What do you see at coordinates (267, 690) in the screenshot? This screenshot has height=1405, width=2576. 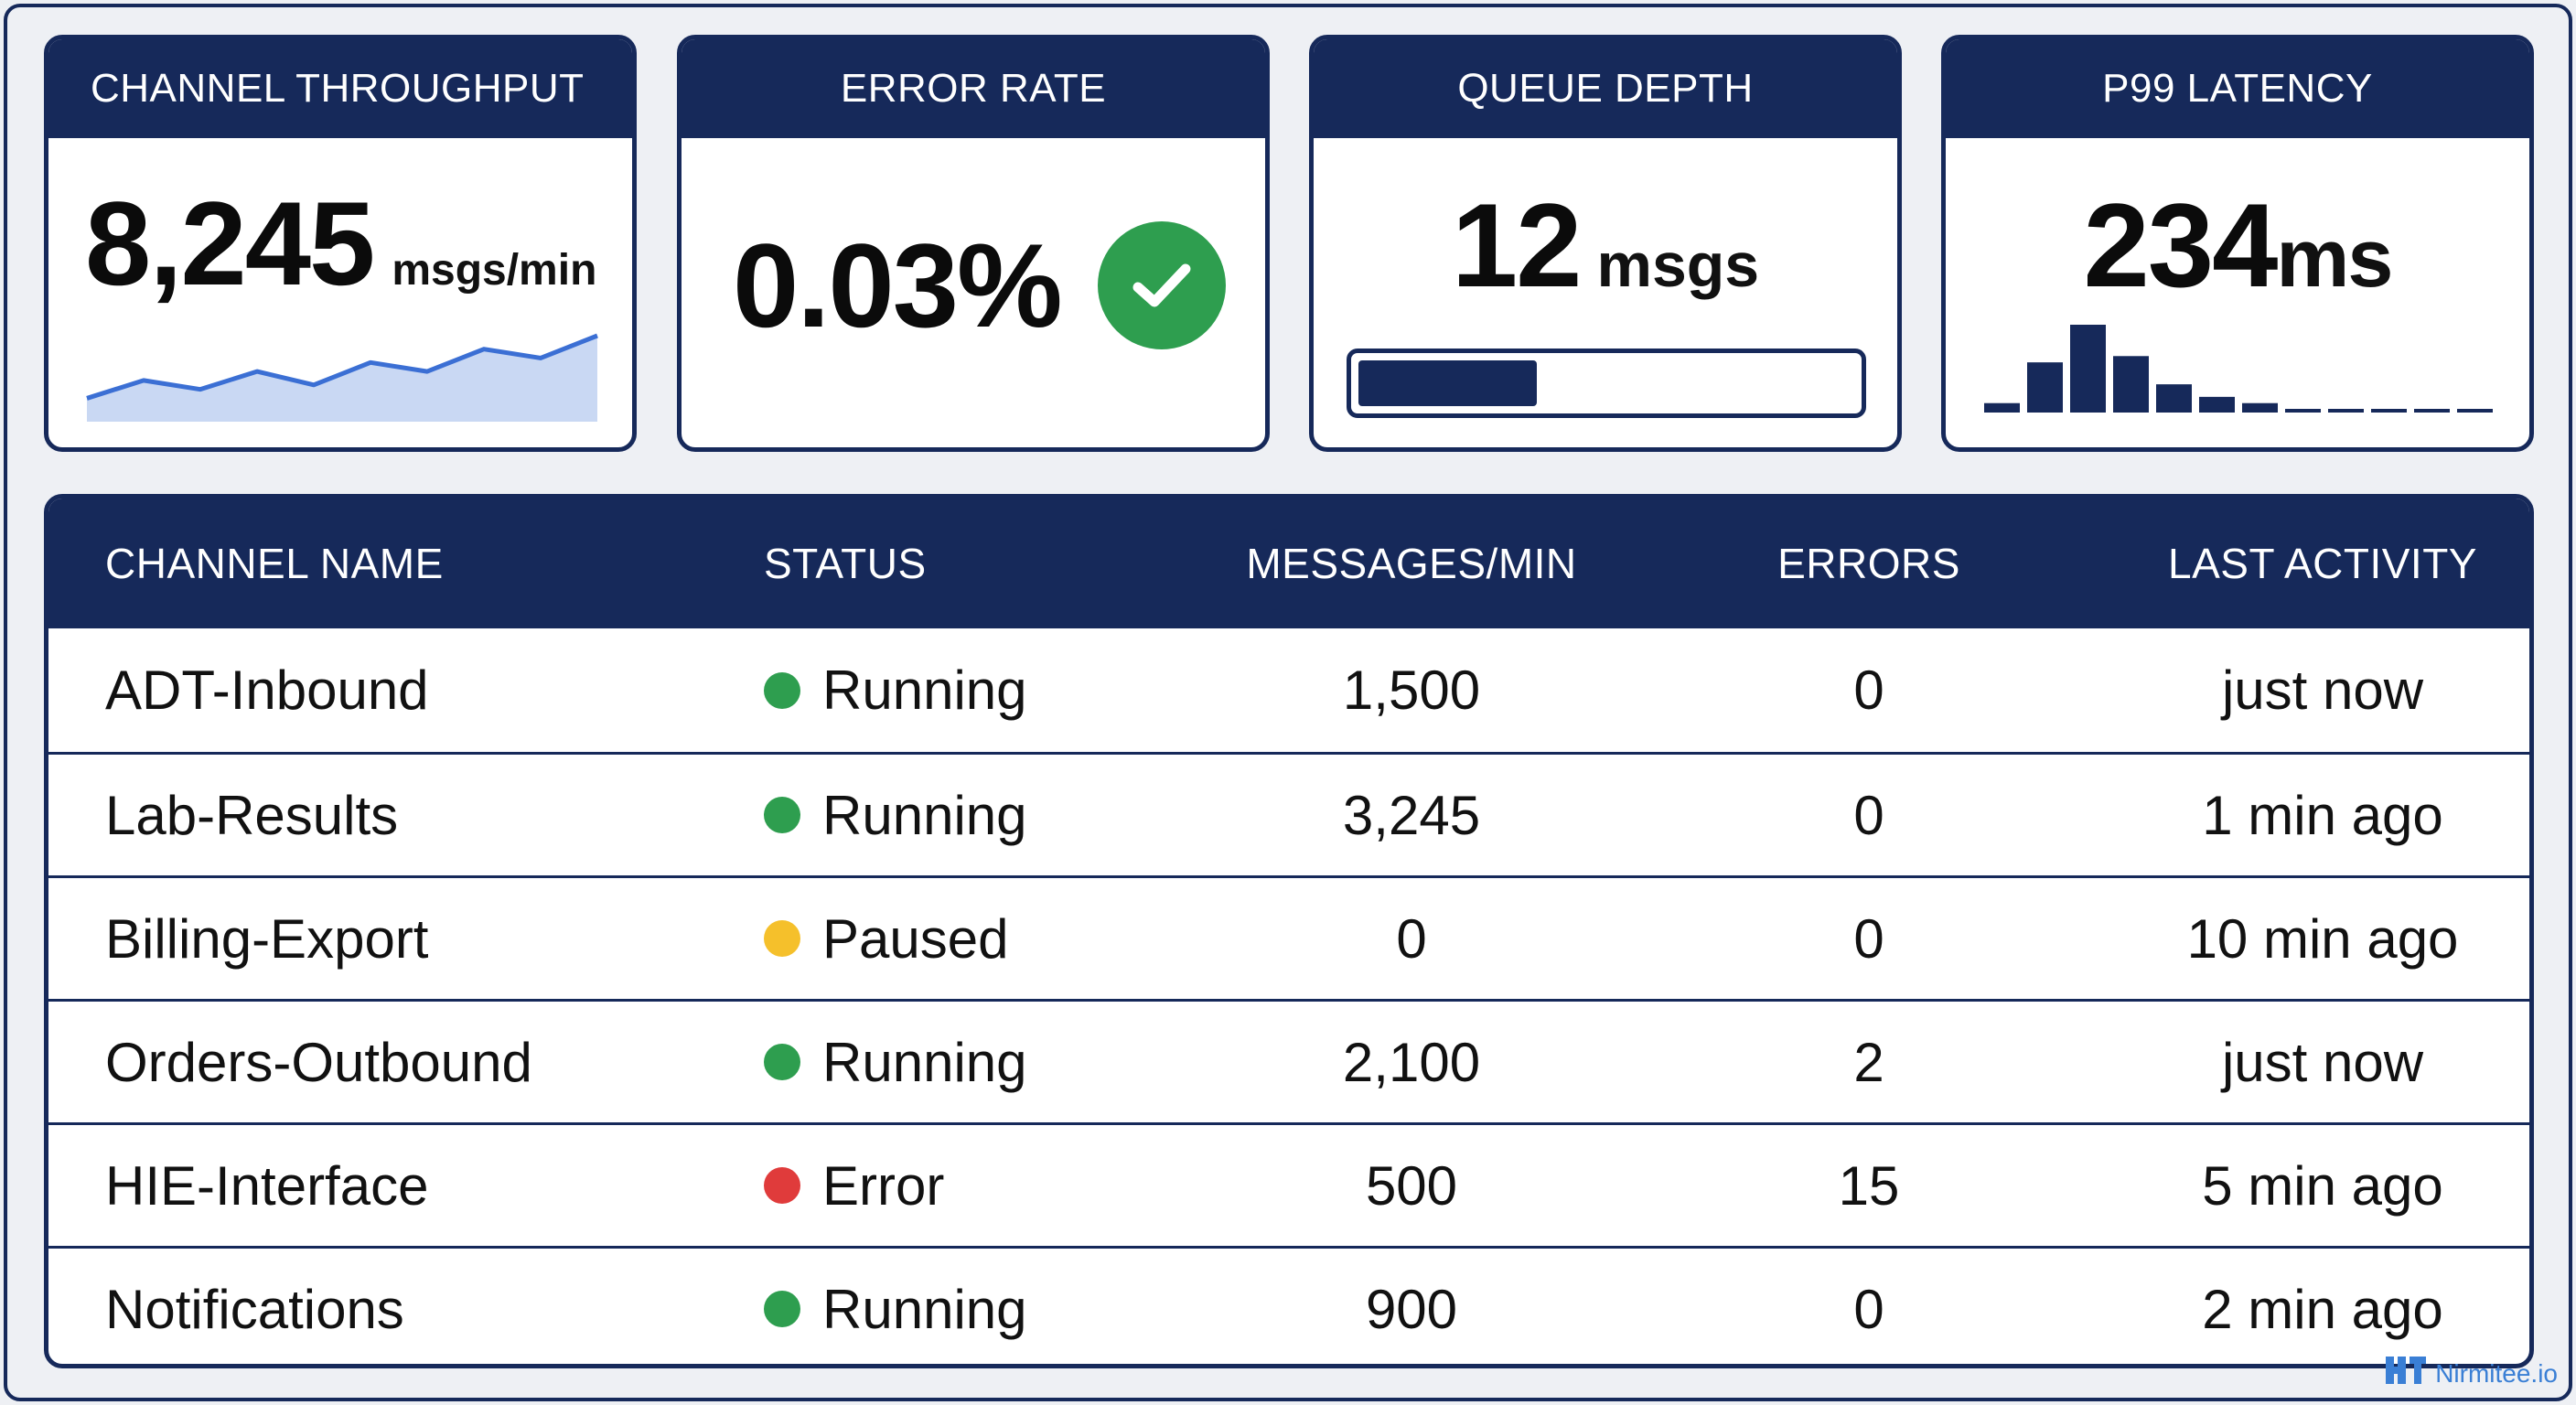 I see `channel-name: ADT-Inbound` at bounding box center [267, 690].